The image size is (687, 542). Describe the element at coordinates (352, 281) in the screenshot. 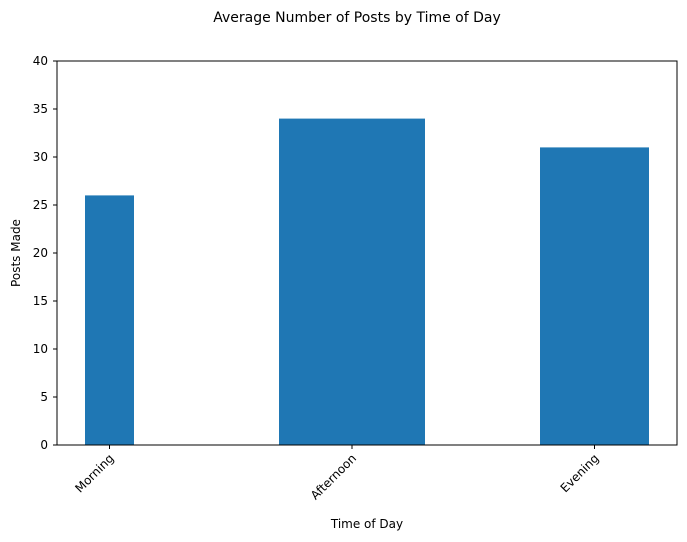

I see `bar-afternoon` at that location.